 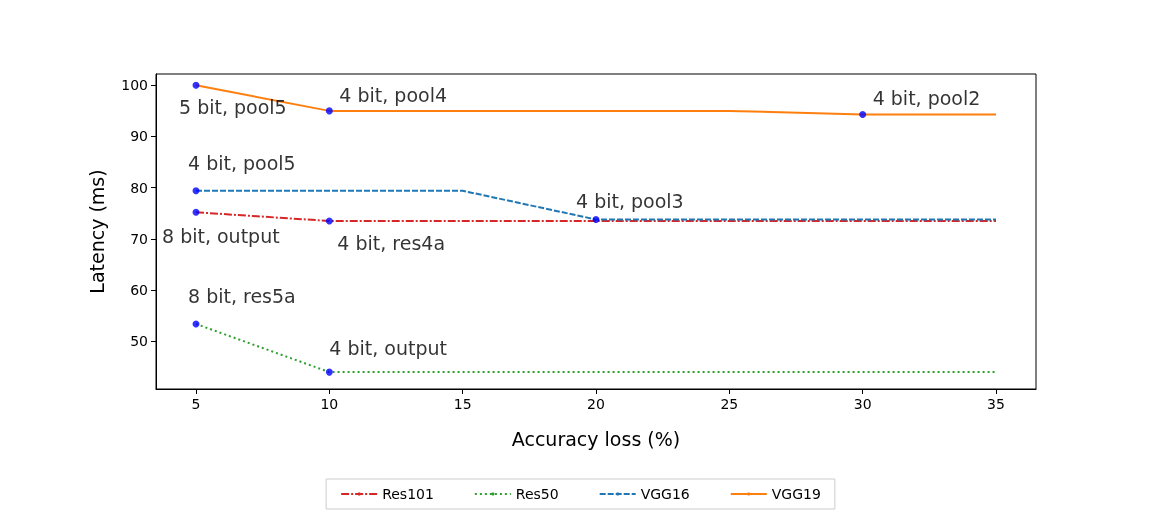 What do you see at coordinates (665, 494) in the screenshot?
I see `legend-label: VGG16` at bounding box center [665, 494].